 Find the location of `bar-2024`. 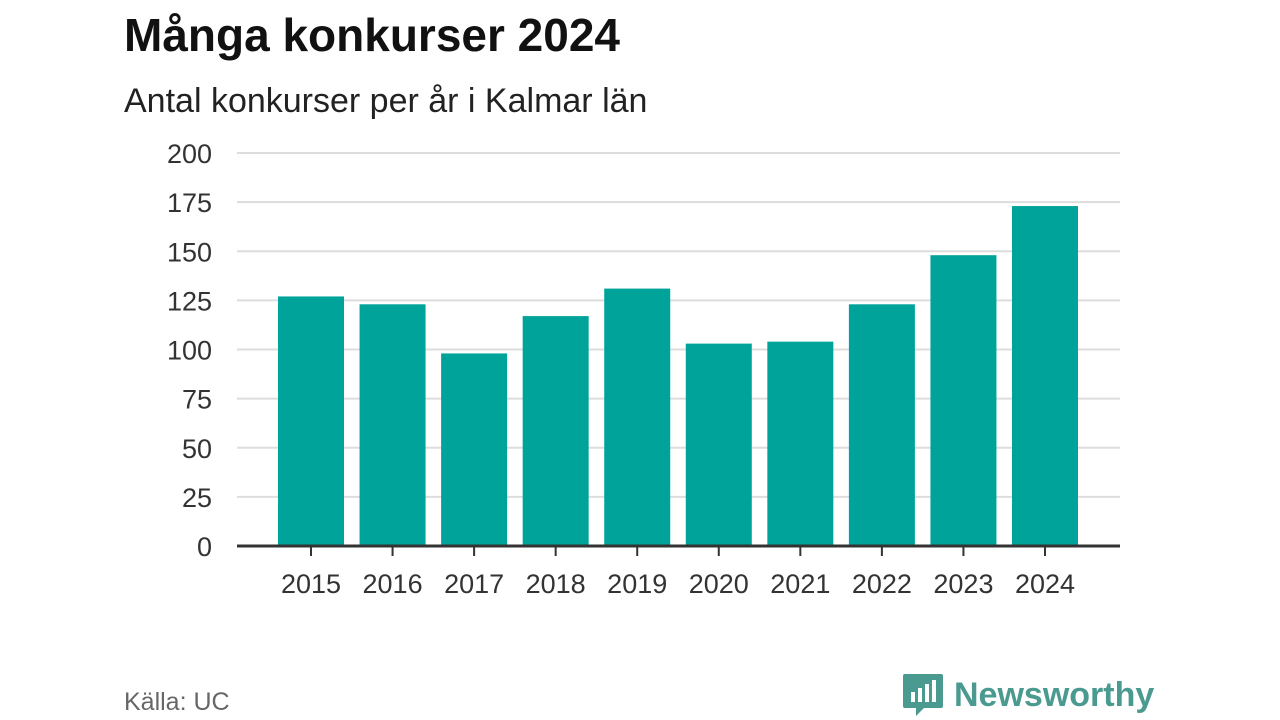

bar-2024 is located at coordinates (1045, 376).